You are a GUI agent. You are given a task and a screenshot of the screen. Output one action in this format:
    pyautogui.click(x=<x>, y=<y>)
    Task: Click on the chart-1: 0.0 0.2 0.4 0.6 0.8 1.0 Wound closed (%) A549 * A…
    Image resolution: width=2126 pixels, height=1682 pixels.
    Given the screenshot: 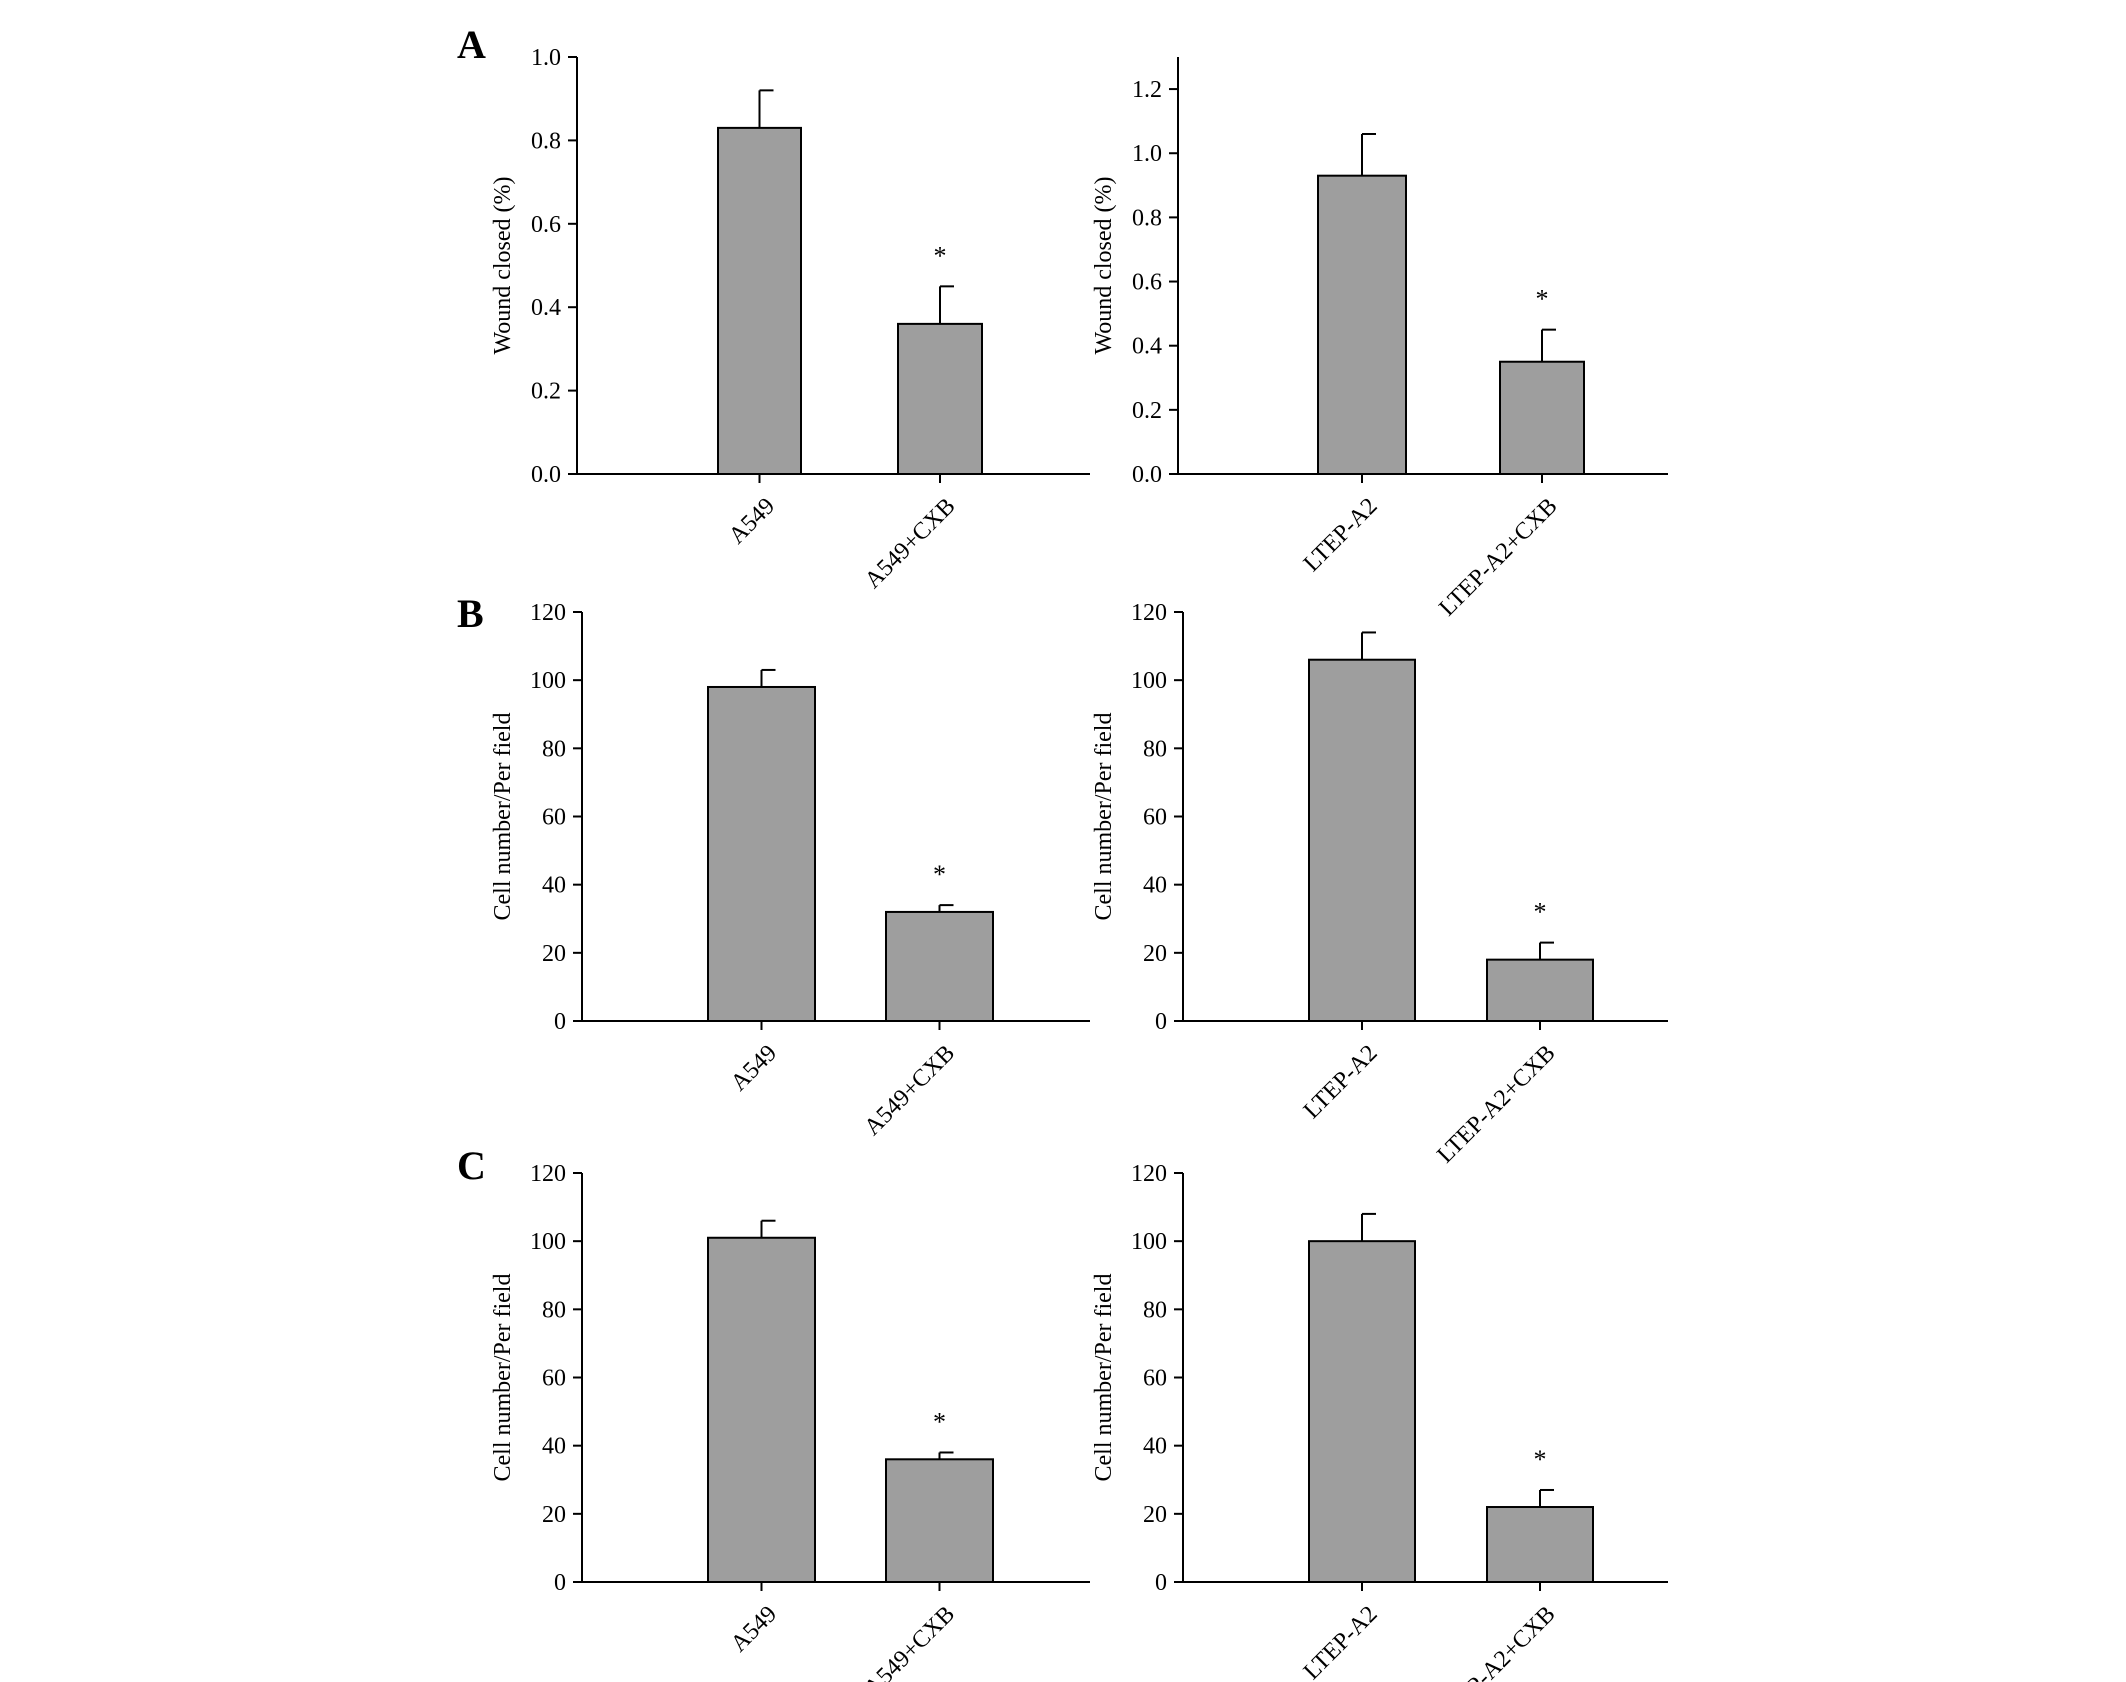 What is the action you would take?
    pyautogui.click(x=790, y=319)
    